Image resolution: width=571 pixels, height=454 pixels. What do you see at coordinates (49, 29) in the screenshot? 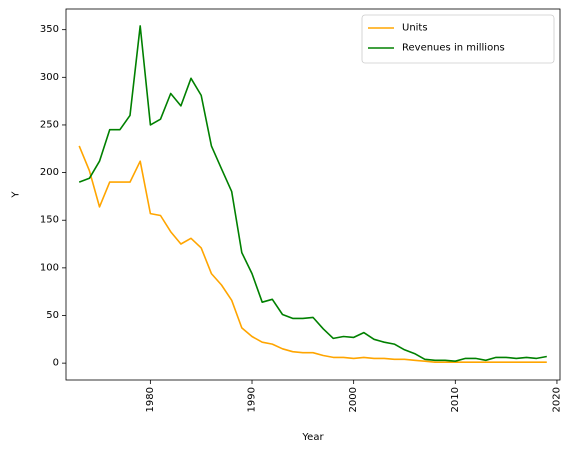
I see `y-tick-label: 350` at bounding box center [49, 29].